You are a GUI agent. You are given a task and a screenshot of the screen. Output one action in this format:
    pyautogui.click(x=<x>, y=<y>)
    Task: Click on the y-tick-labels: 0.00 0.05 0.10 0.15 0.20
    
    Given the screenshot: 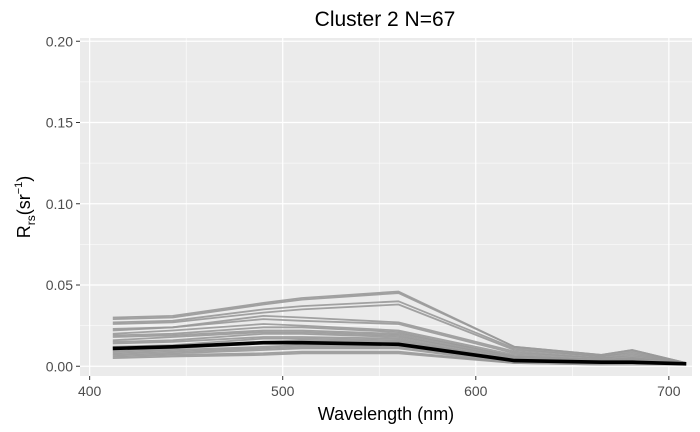 What is the action you would take?
    pyautogui.click(x=59, y=203)
    